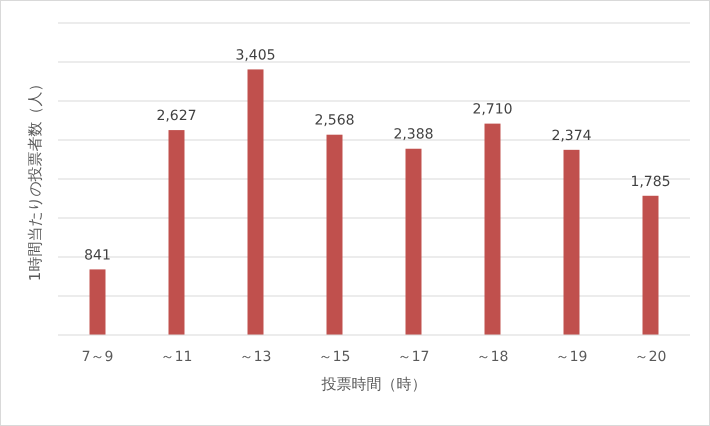  What do you see at coordinates (414, 357) in the screenshot?
I see `x-tick-label: ～17` at bounding box center [414, 357].